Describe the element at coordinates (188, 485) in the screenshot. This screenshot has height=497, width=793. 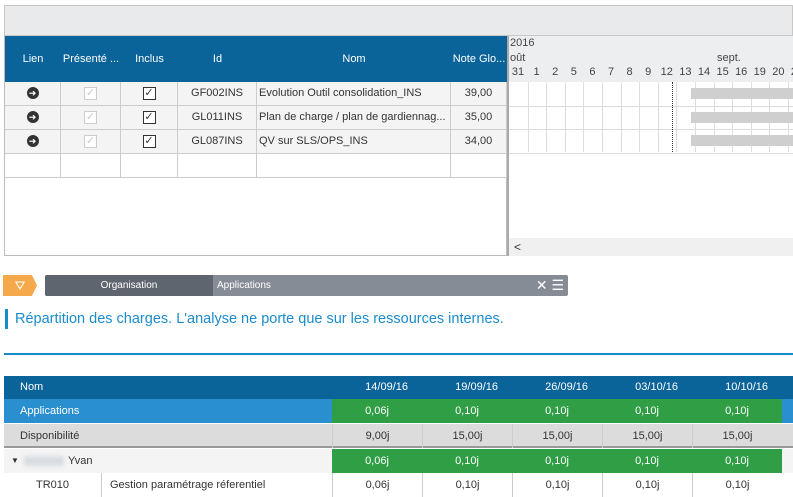
I see `task-label: Gestion paramétrage réferentiel` at that location.